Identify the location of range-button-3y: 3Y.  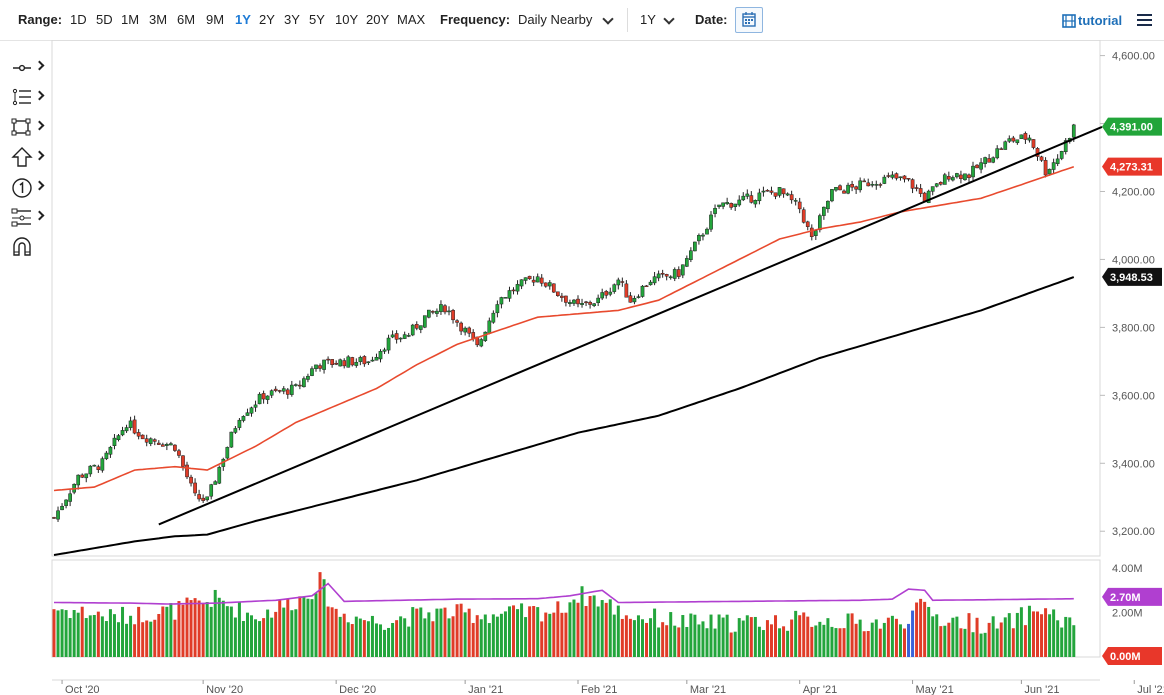
(292, 19).